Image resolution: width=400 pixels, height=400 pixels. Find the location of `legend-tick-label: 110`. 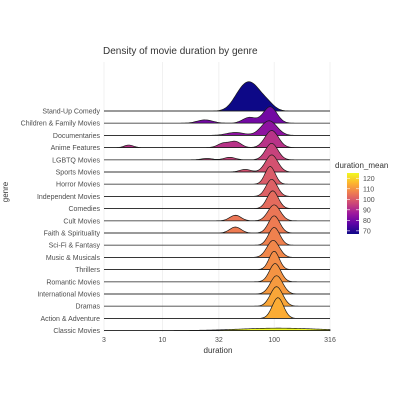

legend-tick-label: 110 is located at coordinates (368, 189).